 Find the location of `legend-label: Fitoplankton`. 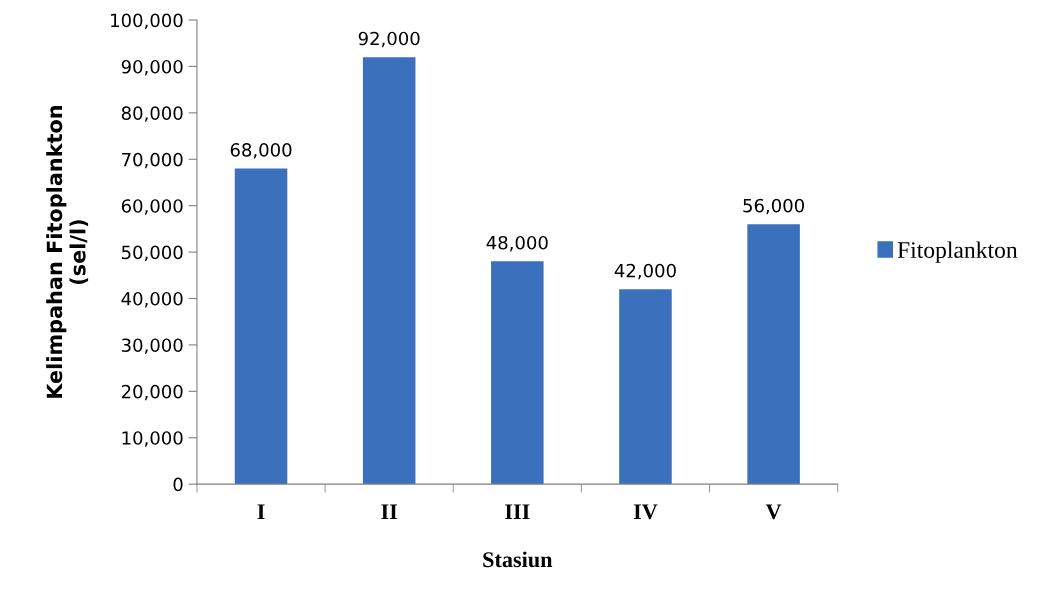

legend-label: Fitoplankton is located at coordinates (957, 252).